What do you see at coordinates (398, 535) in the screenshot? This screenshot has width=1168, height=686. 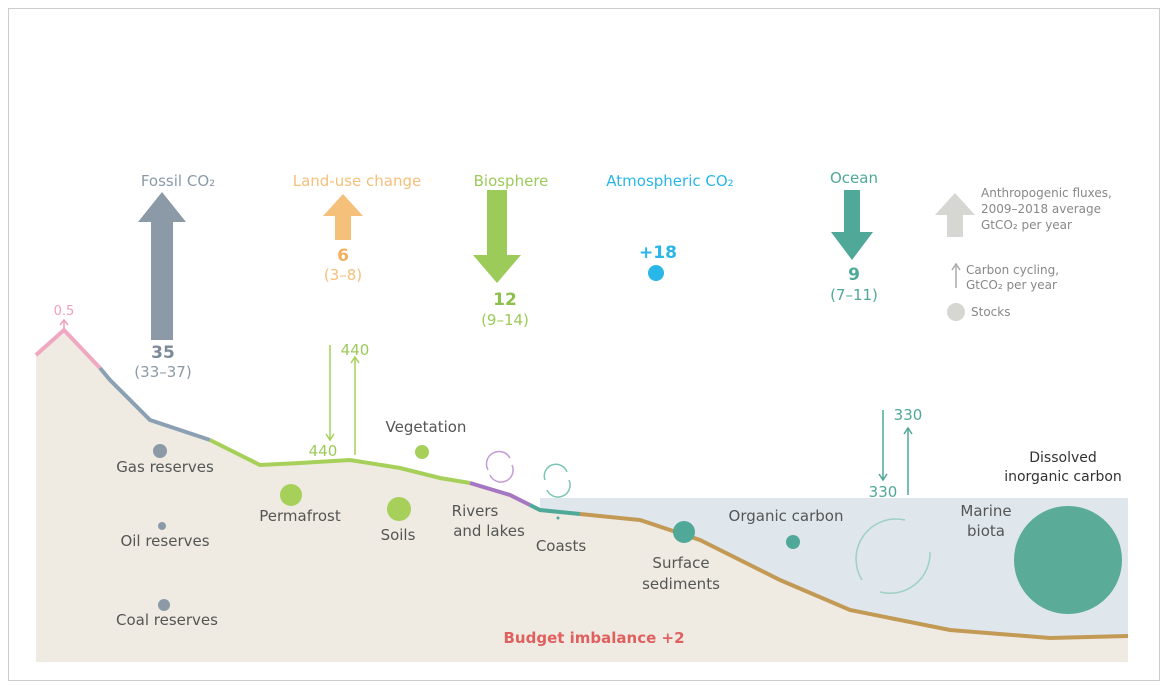 I see `stock-label: Soils` at bounding box center [398, 535].